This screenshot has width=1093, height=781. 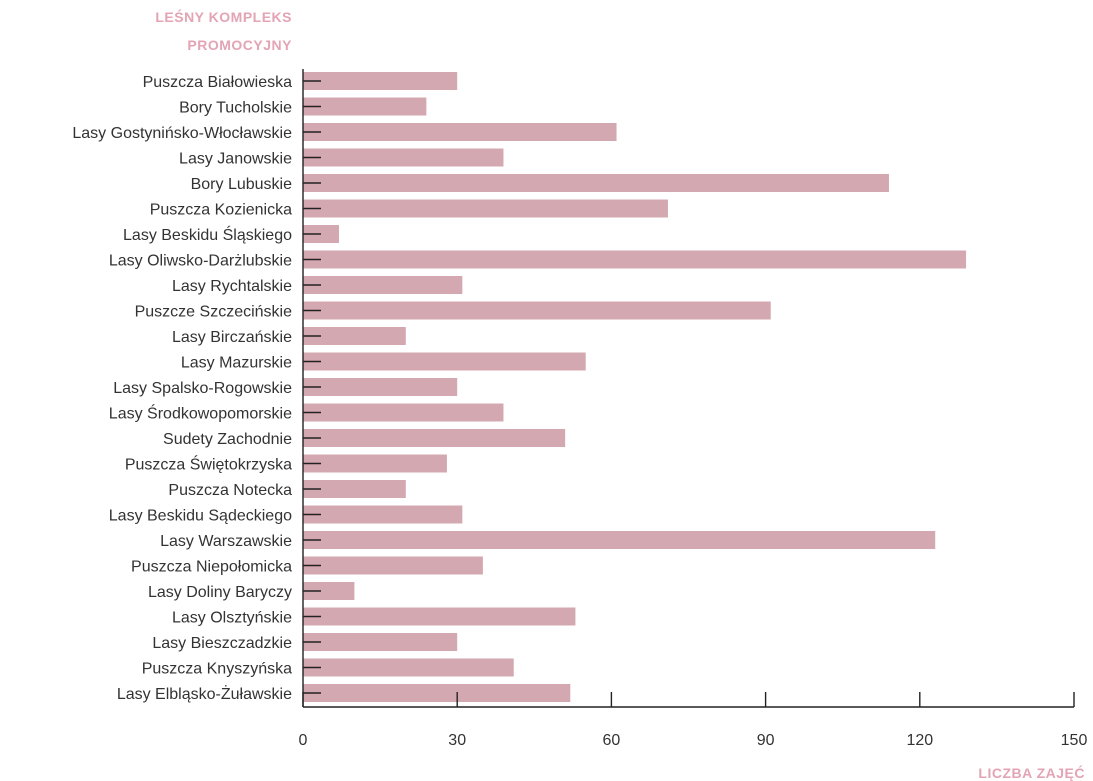 I want to click on x-axis-title: LICZBA ZAJĘĆ, so click(x=1031, y=772).